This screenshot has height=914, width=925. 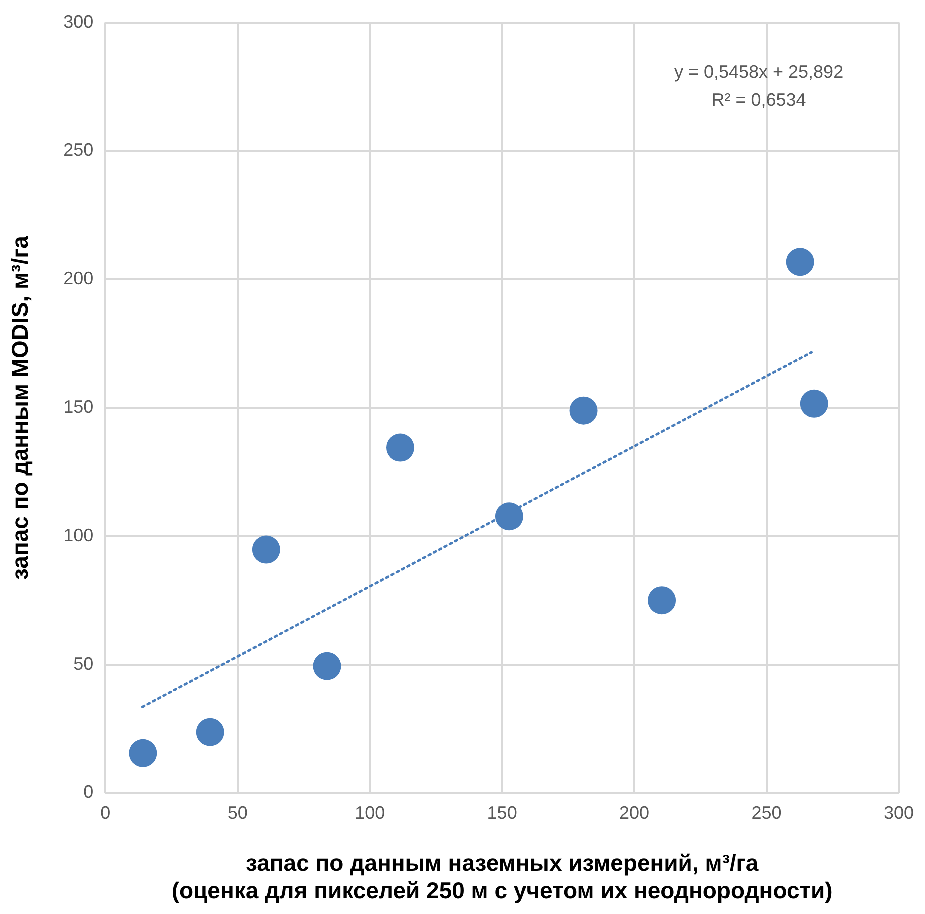 What do you see at coordinates (238, 812) in the screenshot?
I see `x-tick-label: 50` at bounding box center [238, 812].